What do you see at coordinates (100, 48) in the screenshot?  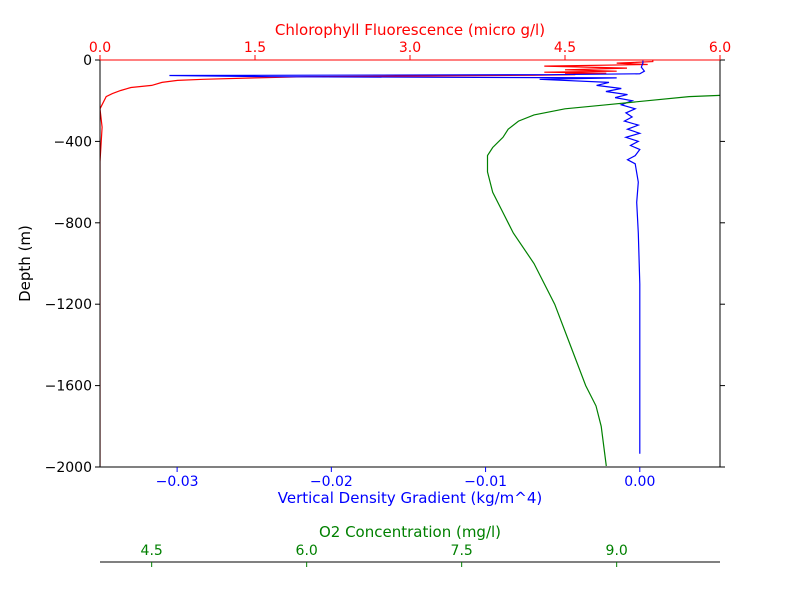 I see `chl-tick-label: 0.0` at bounding box center [100, 48].